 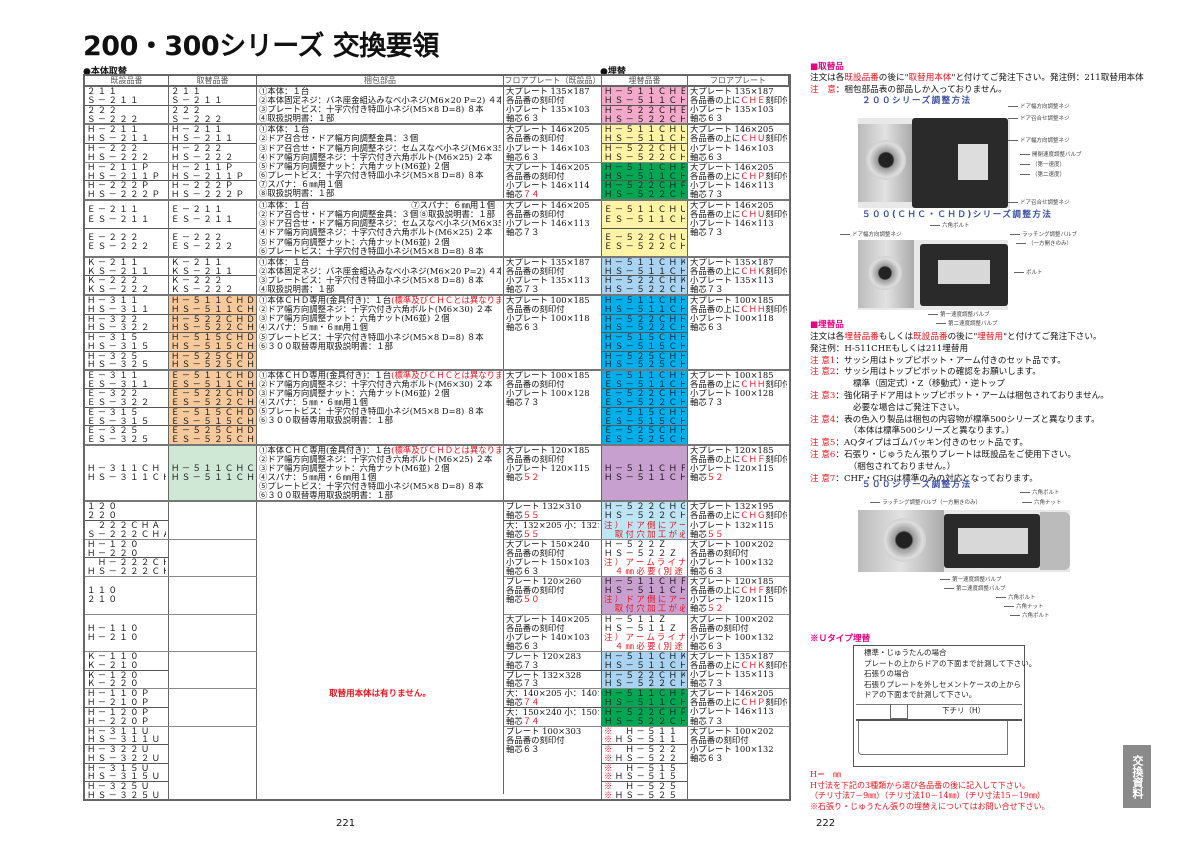 What do you see at coordinates (171, 670) in the screenshot?
I see `sub-row-left: Ｋ－１１０ Ｋ－２１０ Ｋ－１２０ Ｋ－２２０` at bounding box center [171, 670].